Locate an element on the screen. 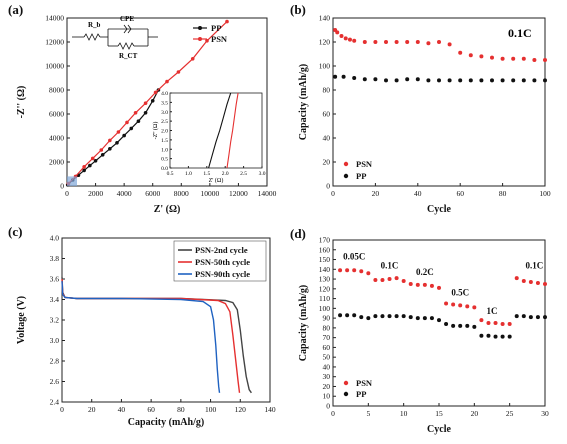  x-tick-label: 120 is located at coordinates (241, 409).